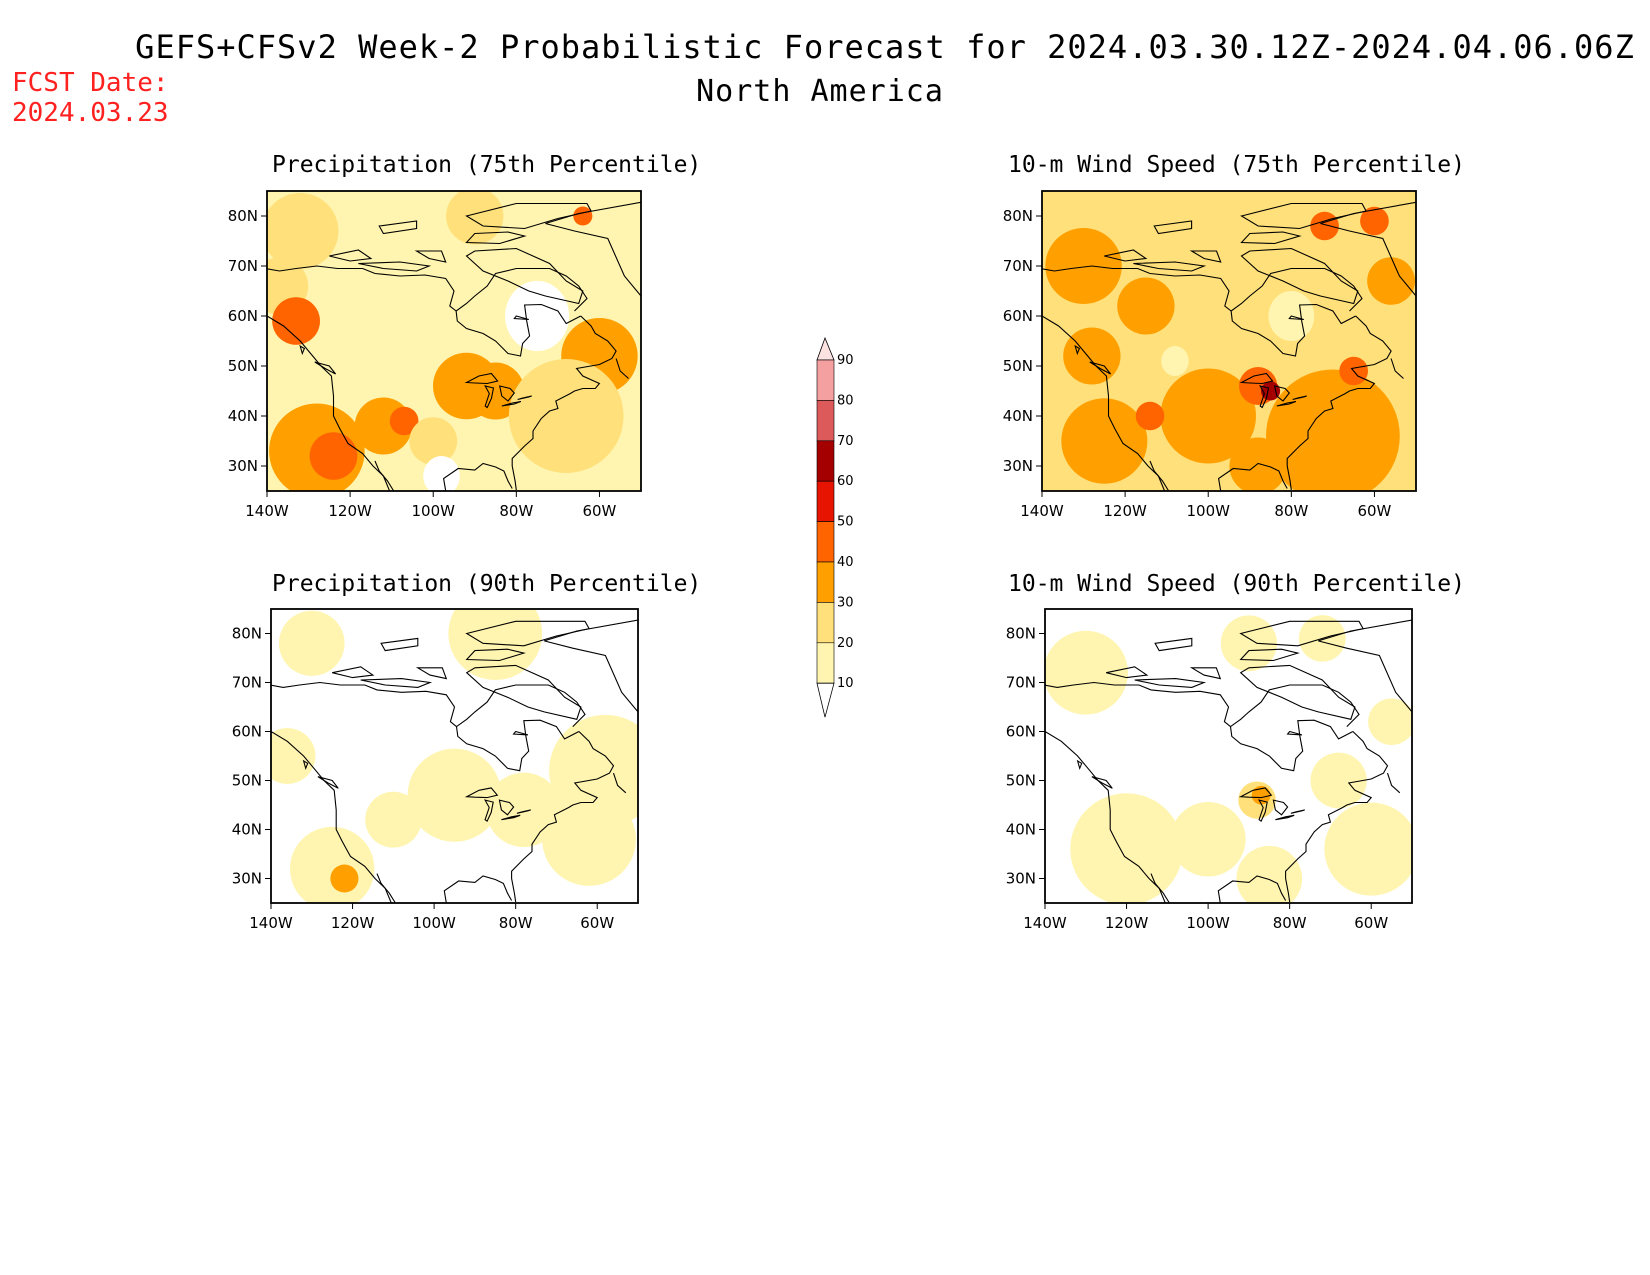 This screenshot has width=1650, height=1275. Describe the element at coordinates (1290, 923) in the screenshot. I see `x-tick-label: 80W` at that location.